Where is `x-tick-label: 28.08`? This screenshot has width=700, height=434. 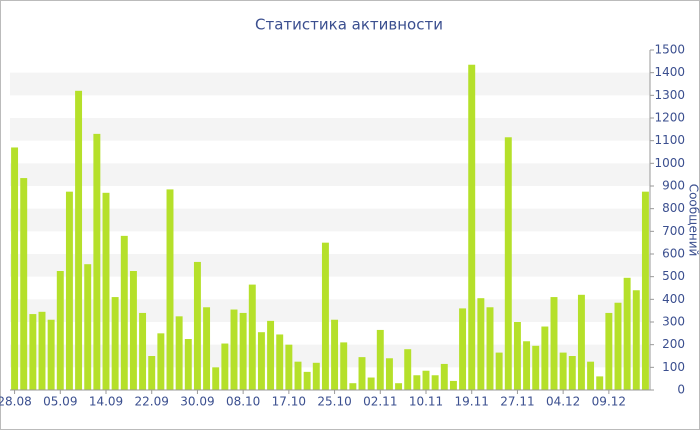 x-tick-label: 28.08 is located at coordinates (16, 402).